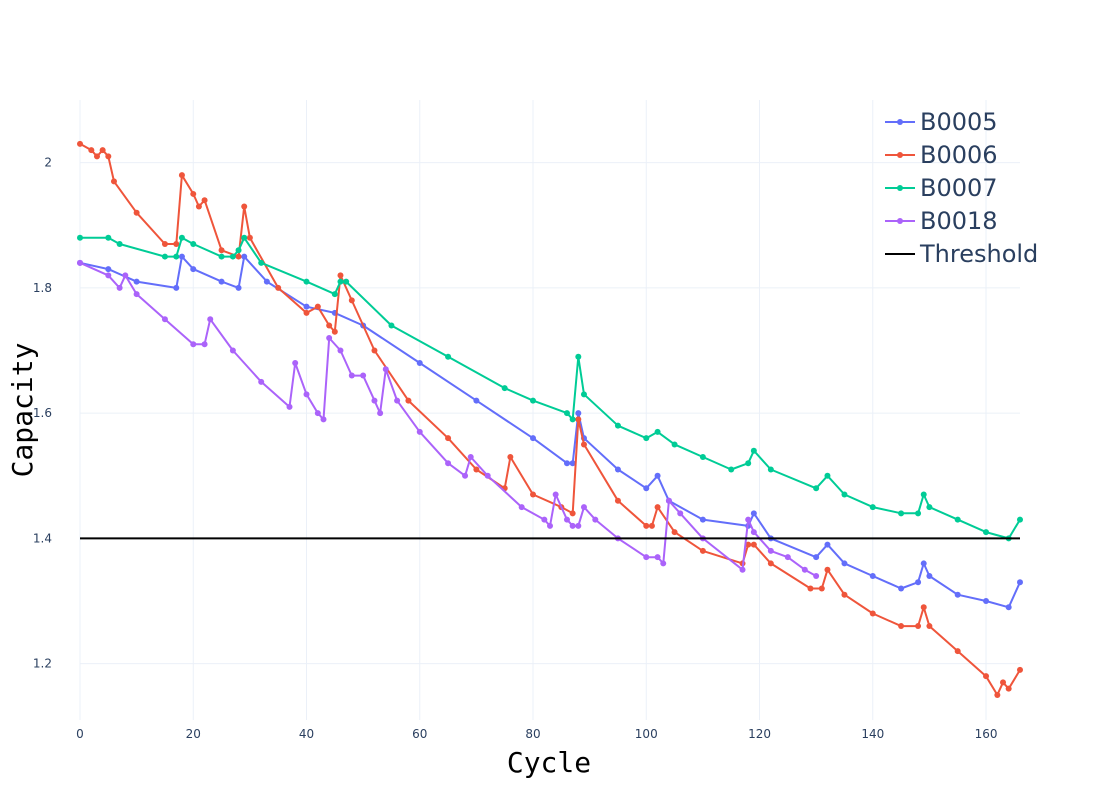 This screenshot has width=1100, height=800. I want to click on x-tick-label: 160, so click(986, 734).